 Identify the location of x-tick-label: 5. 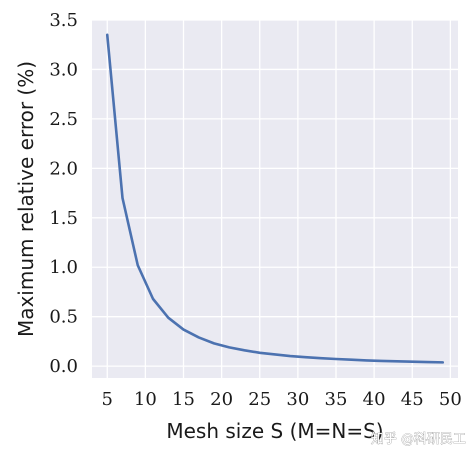
(107, 399).